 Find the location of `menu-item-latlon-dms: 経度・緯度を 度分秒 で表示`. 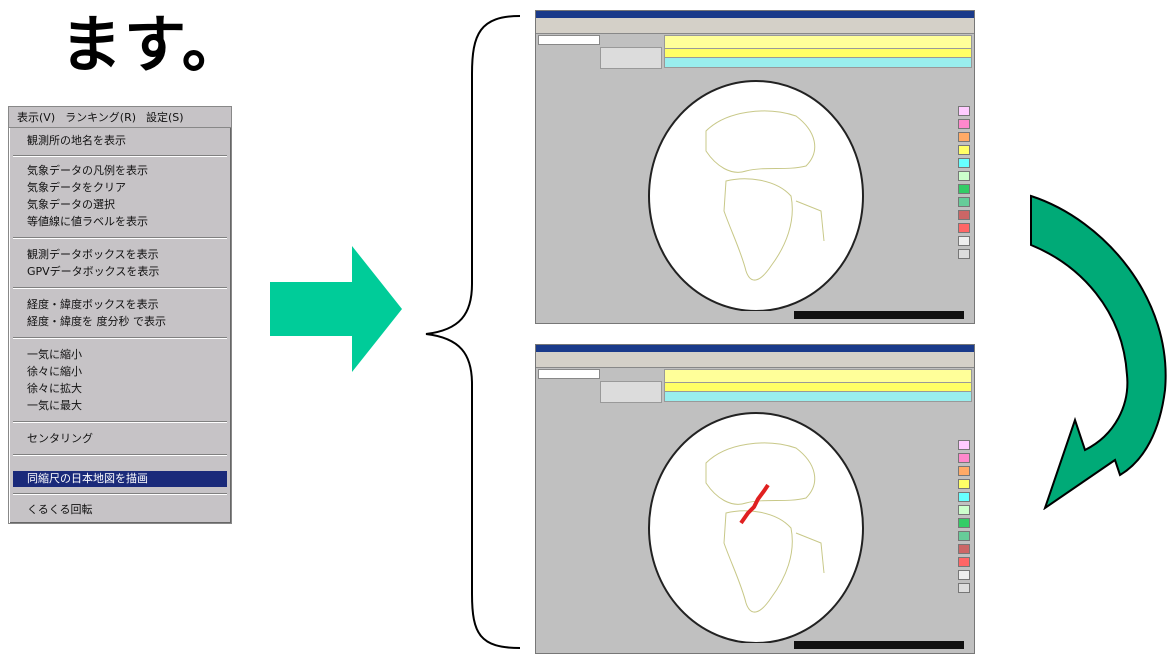

menu-item-latlon-dms: 経度・緯度を 度分秒 で表示 is located at coordinates (96, 321).